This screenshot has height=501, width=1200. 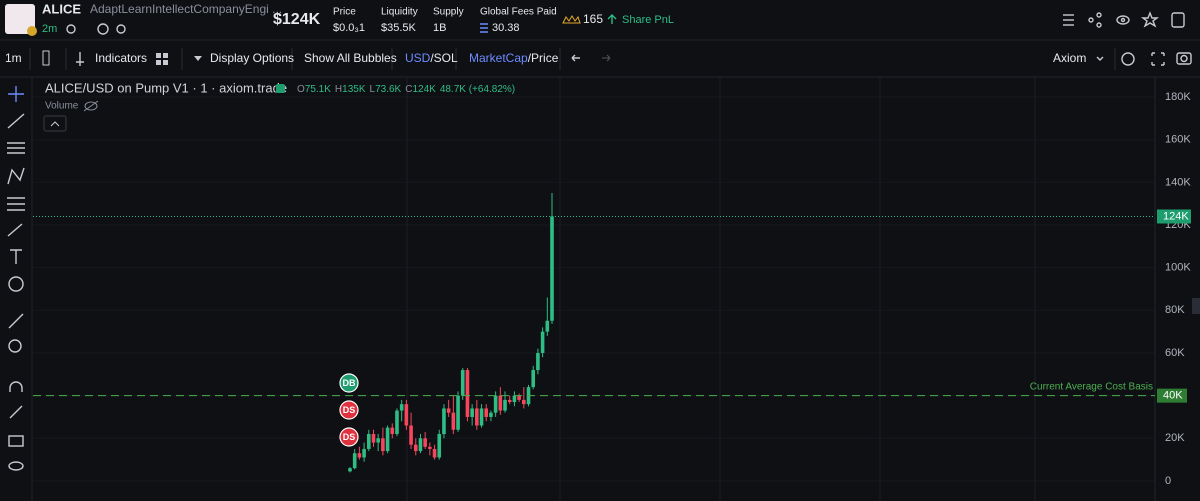 What do you see at coordinates (32, 31) in the screenshot?
I see `badge` at bounding box center [32, 31].